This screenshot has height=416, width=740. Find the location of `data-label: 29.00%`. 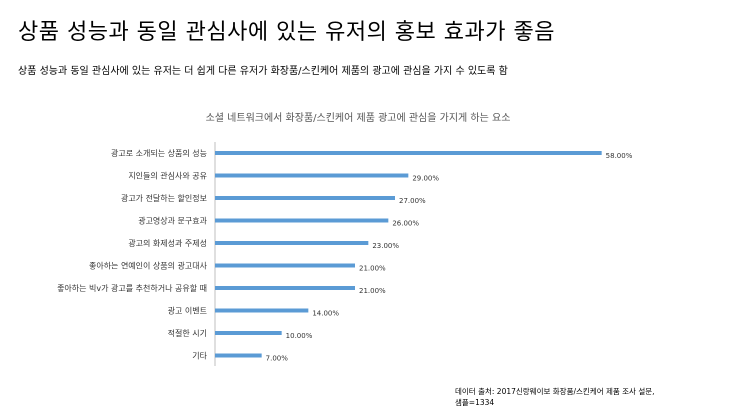

data-label: 29.00% is located at coordinates (425, 179).